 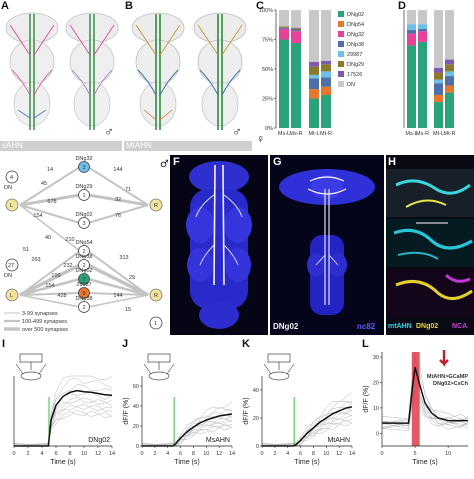 I want to click on y-tick-label: 60, so click(x=136, y=387).